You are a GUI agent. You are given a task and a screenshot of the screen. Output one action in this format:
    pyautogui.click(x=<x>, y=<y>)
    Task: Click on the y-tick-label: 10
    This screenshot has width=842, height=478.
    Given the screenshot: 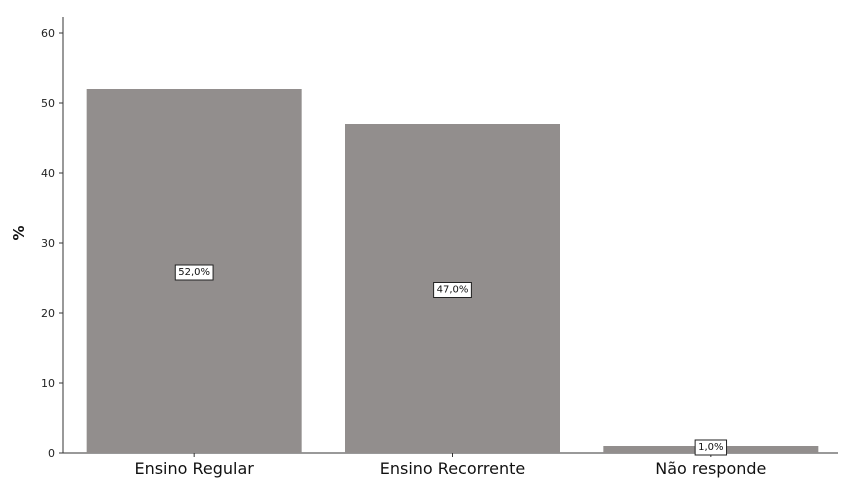 What is the action you would take?
    pyautogui.click(x=48, y=383)
    